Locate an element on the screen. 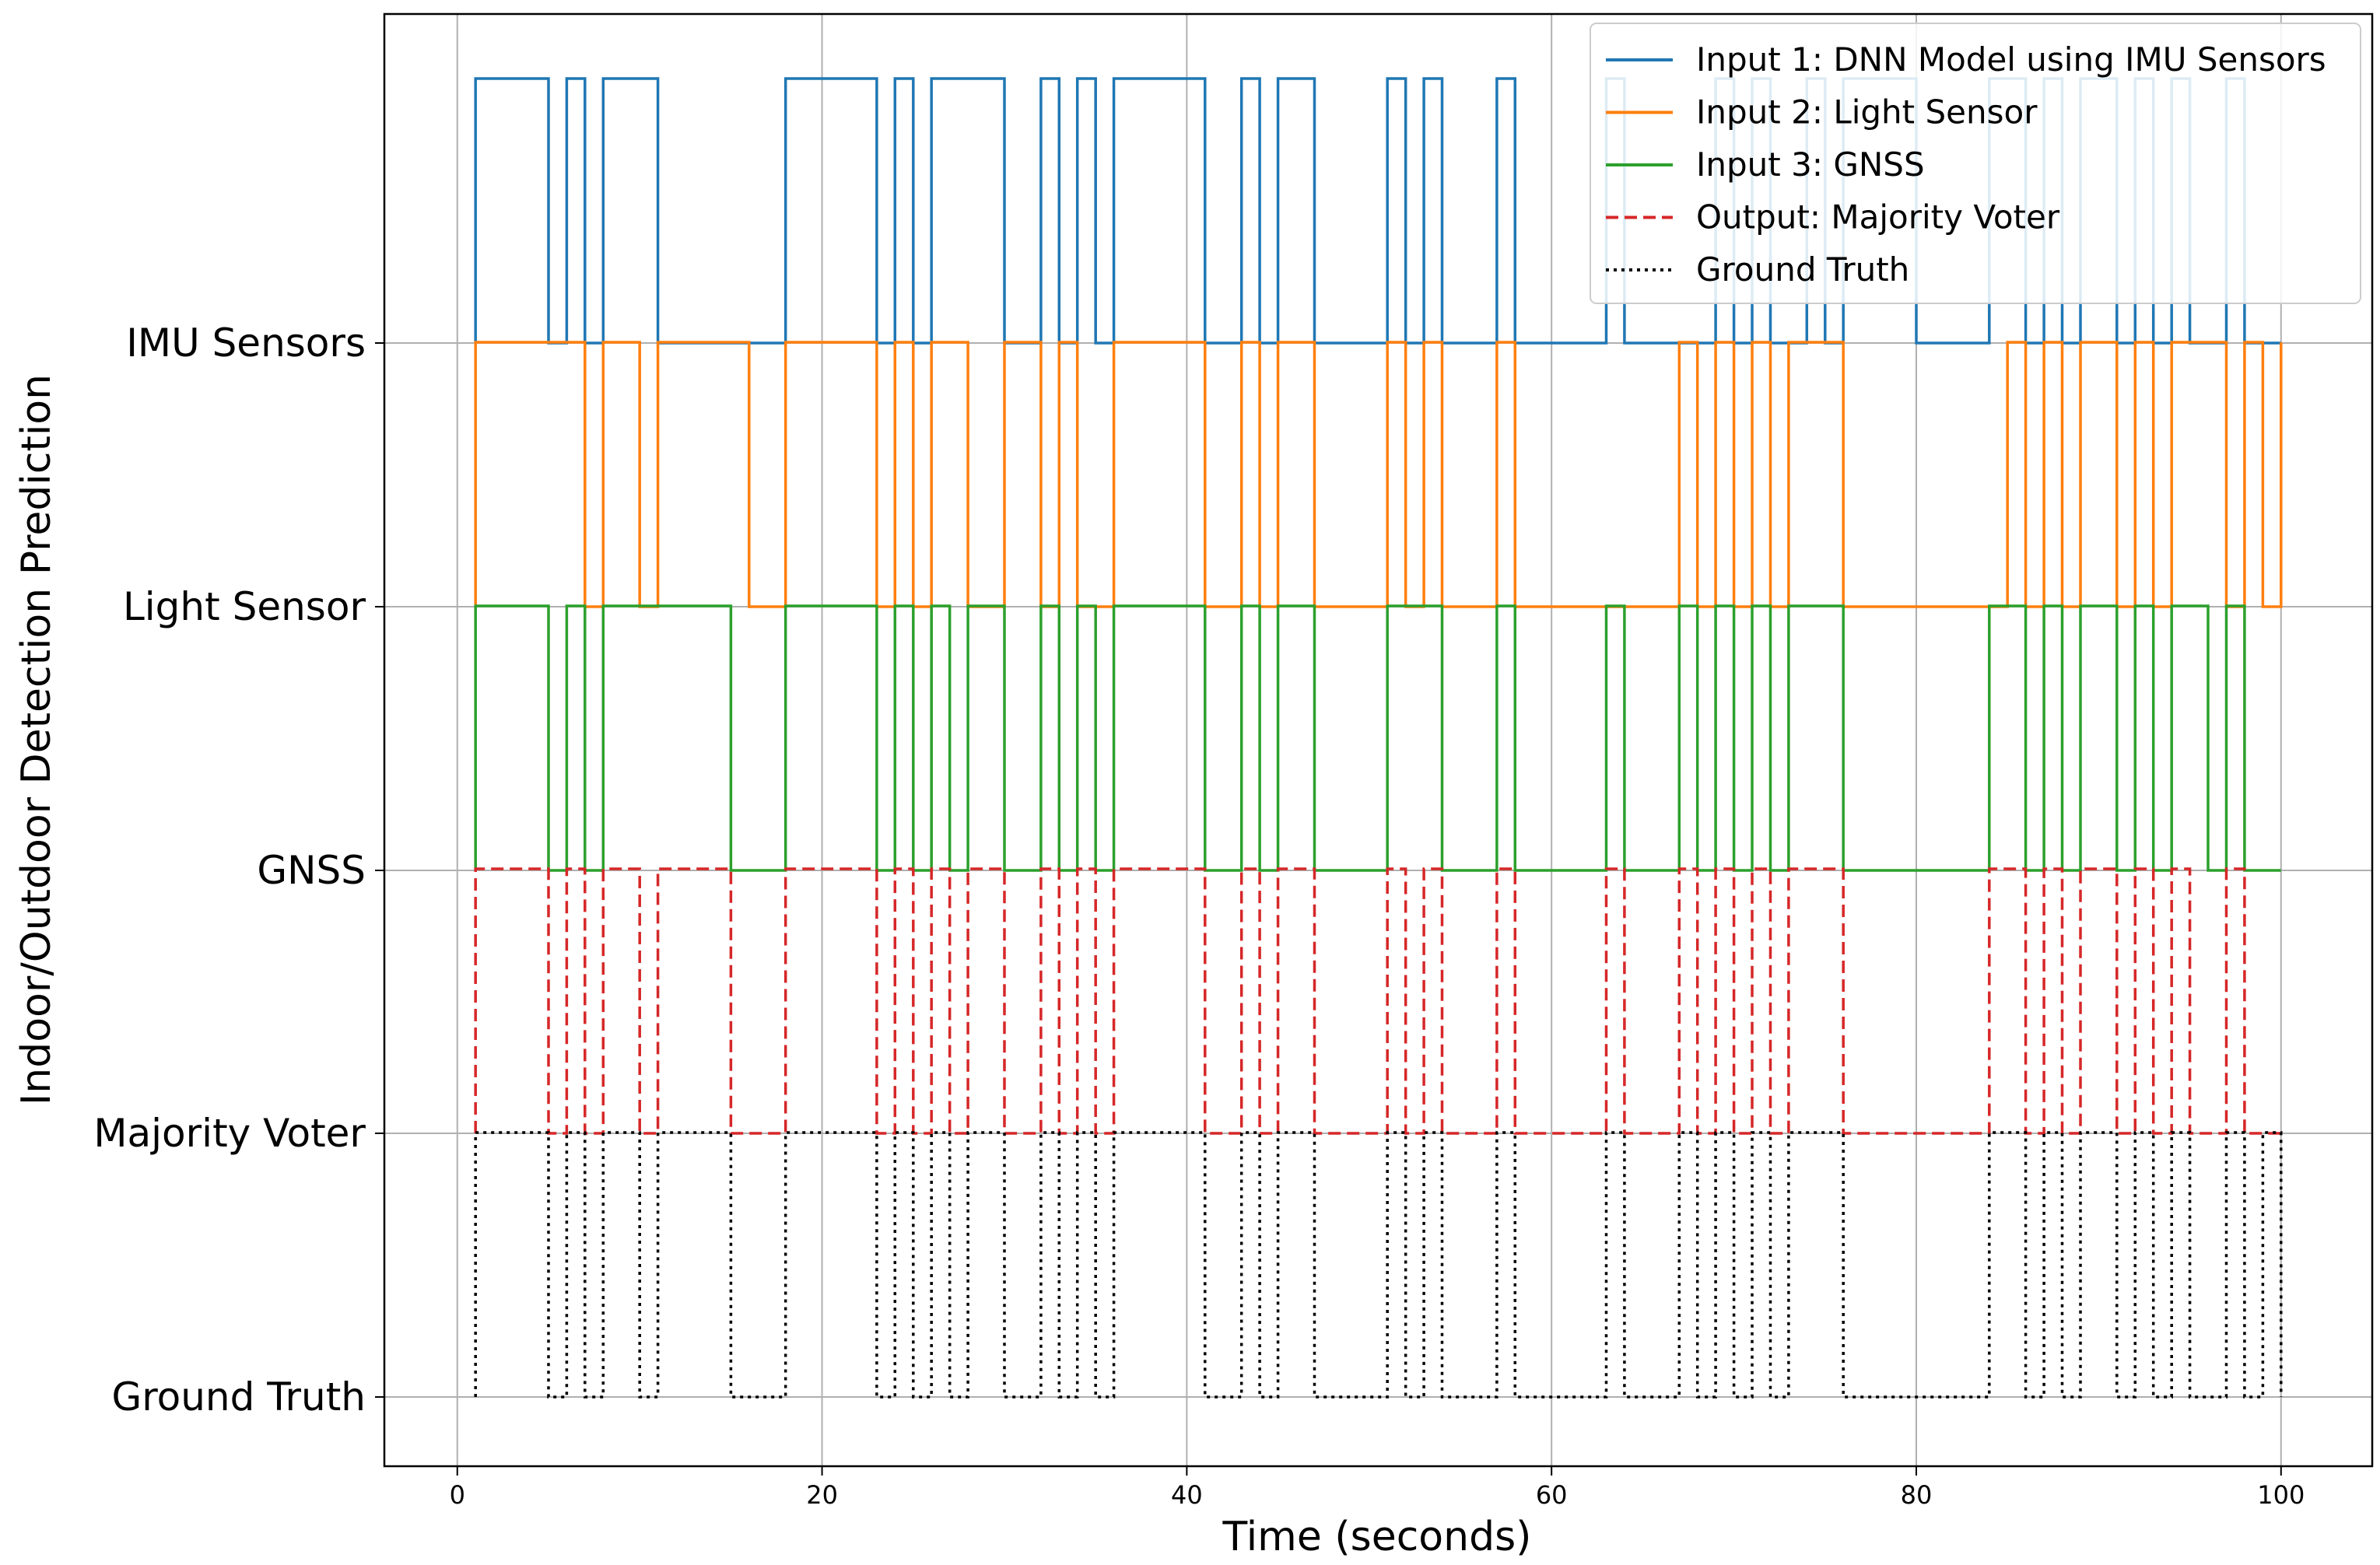 The width and height of the screenshot is (2380, 1565). y-tick-label: Majority Voter is located at coordinates (230, 1133).